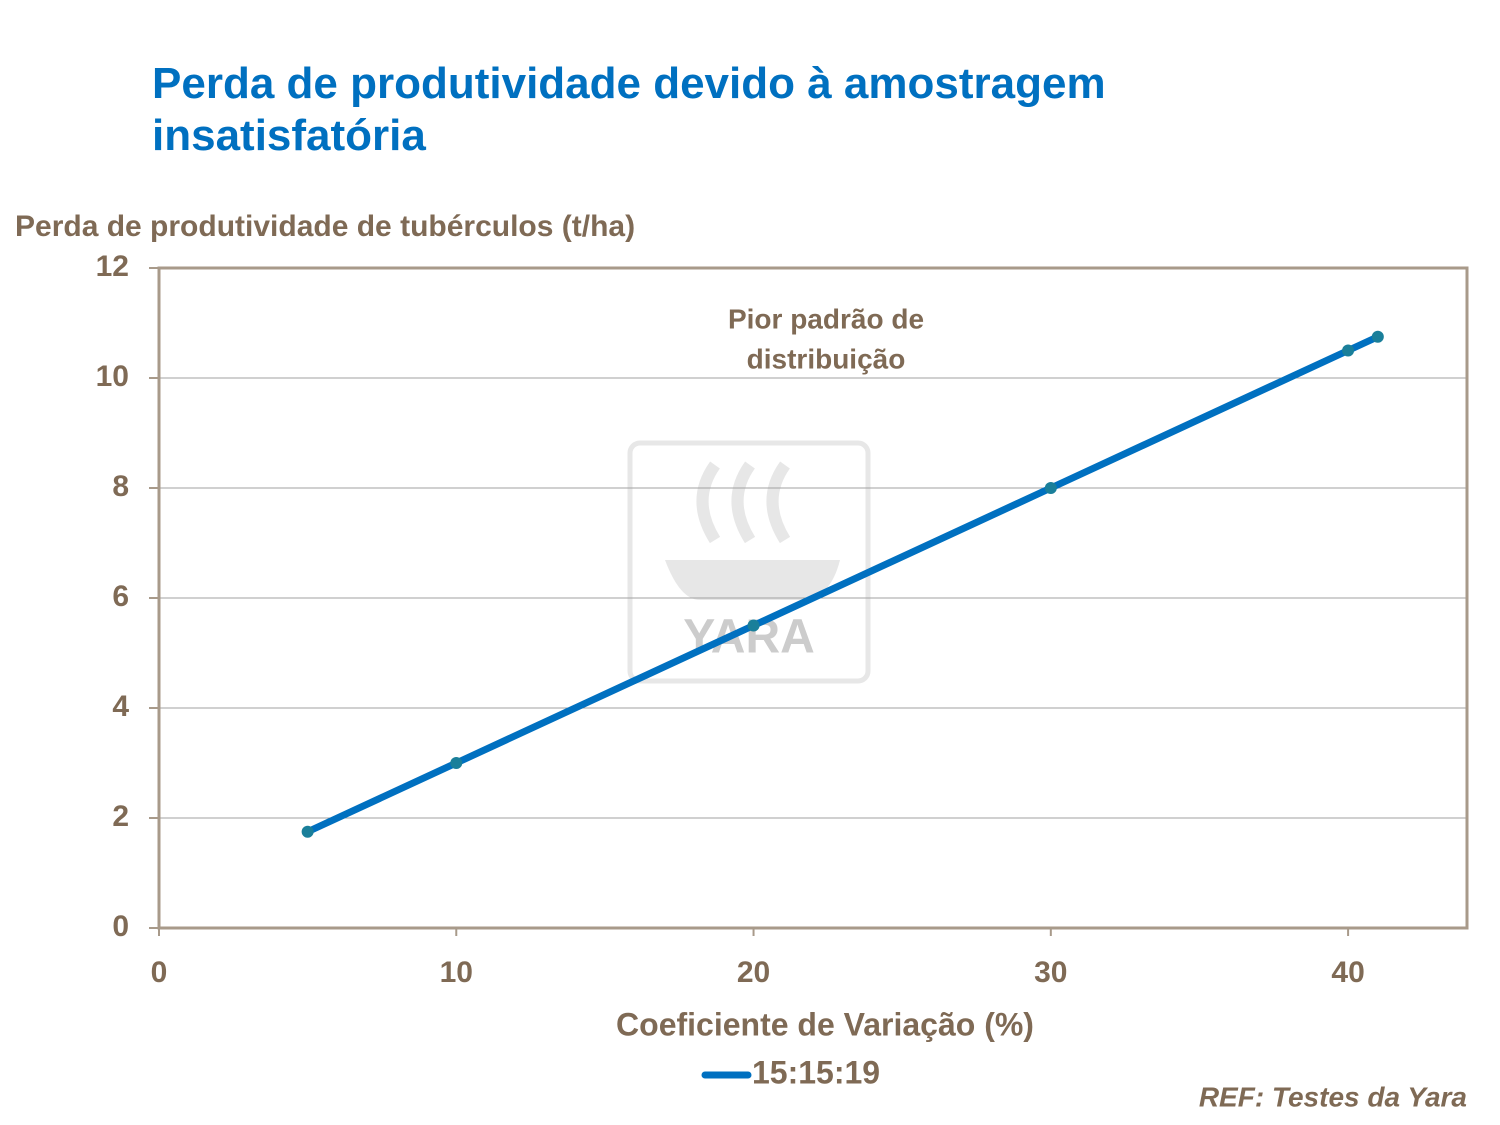 The width and height of the screenshot is (1500, 1125). What do you see at coordinates (1333, 1096) in the screenshot?
I see `reference: REF: Testes da Yara` at bounding box center [1333, 1096].